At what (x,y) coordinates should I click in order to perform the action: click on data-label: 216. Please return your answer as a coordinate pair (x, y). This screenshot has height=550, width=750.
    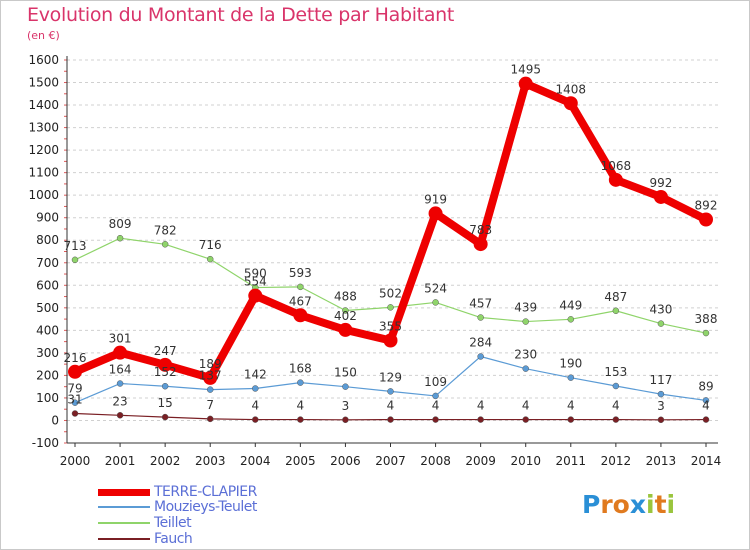
    Looking at the image, I should click on (75, 358).